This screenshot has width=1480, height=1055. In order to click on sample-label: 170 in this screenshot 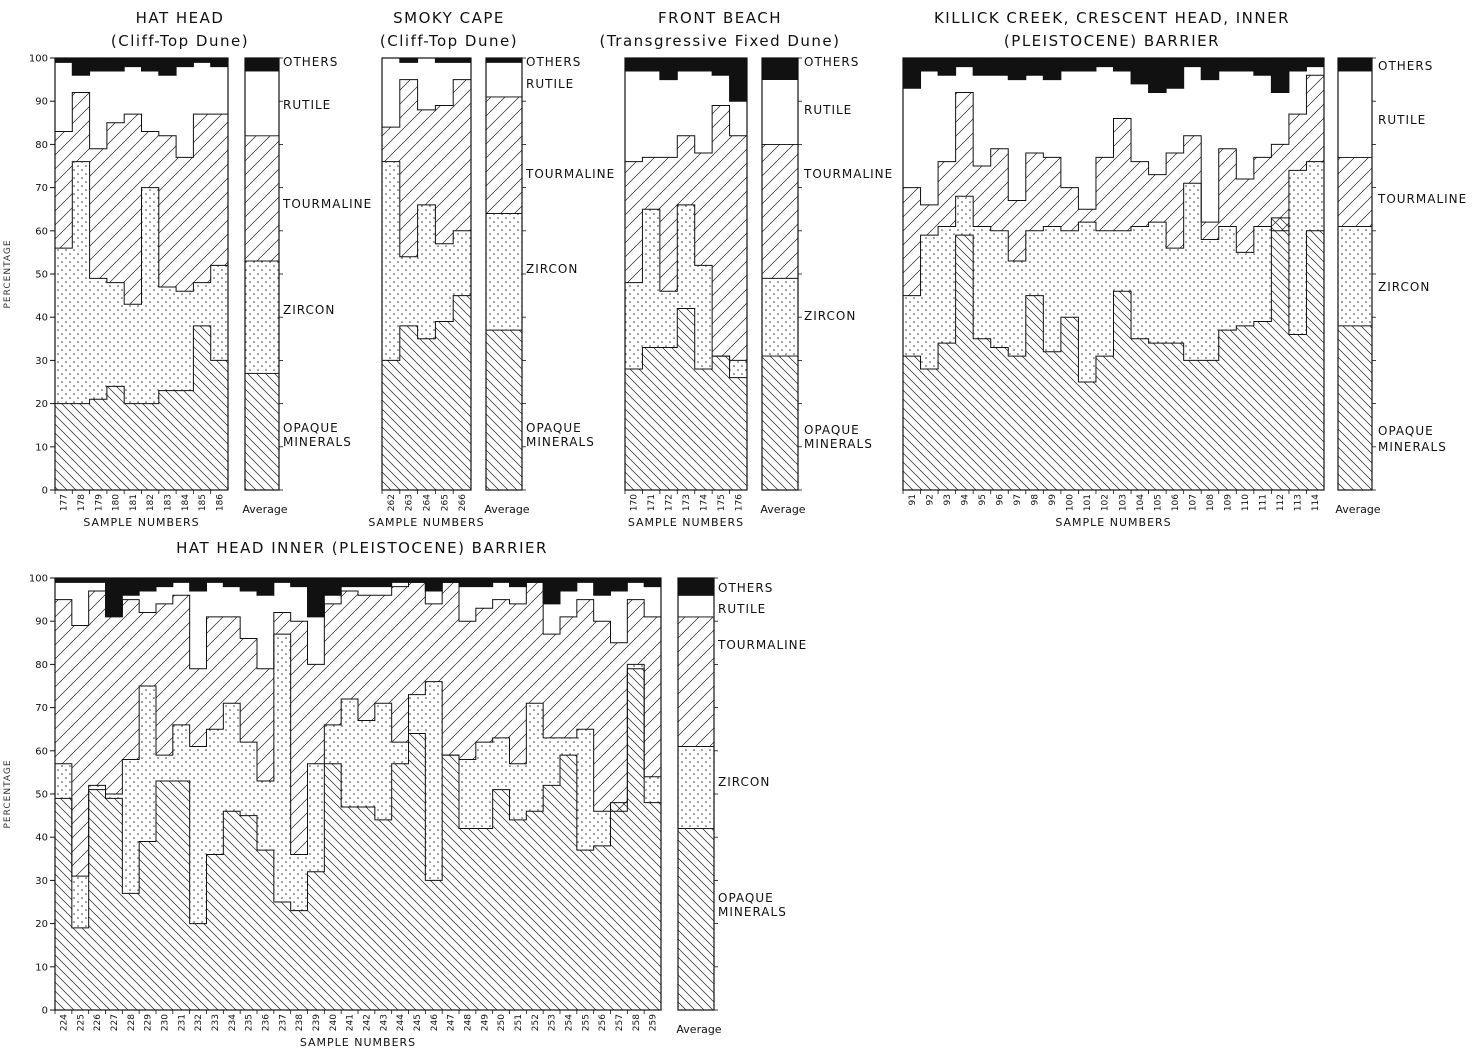, I will do `click(635, 502)`.